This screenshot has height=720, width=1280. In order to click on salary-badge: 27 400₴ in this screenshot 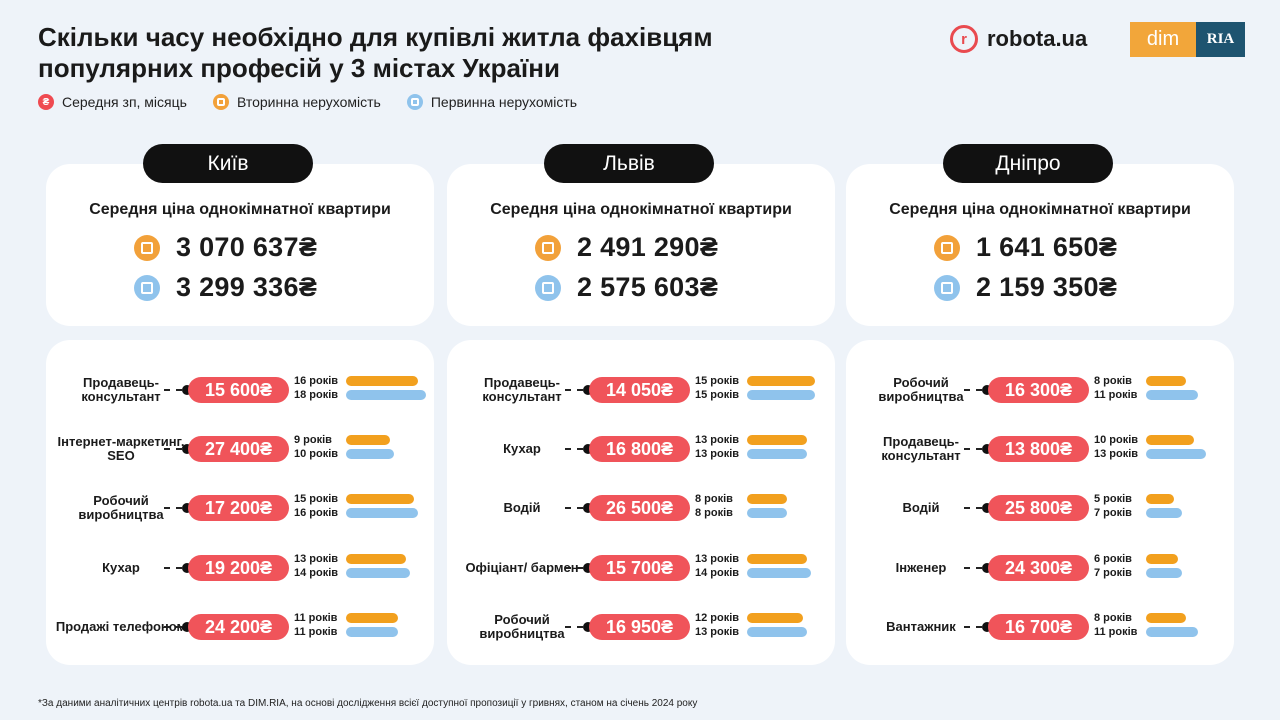, I will do `click(238, 449)`.